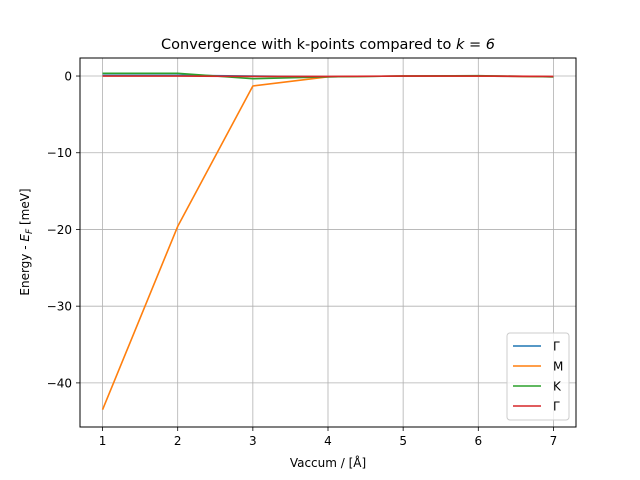 The image size is (640, 480). What do you see at coordinates (557, 387) in the screenshot?
I see `legend-label-2: K` at bounding box center [557, 387].